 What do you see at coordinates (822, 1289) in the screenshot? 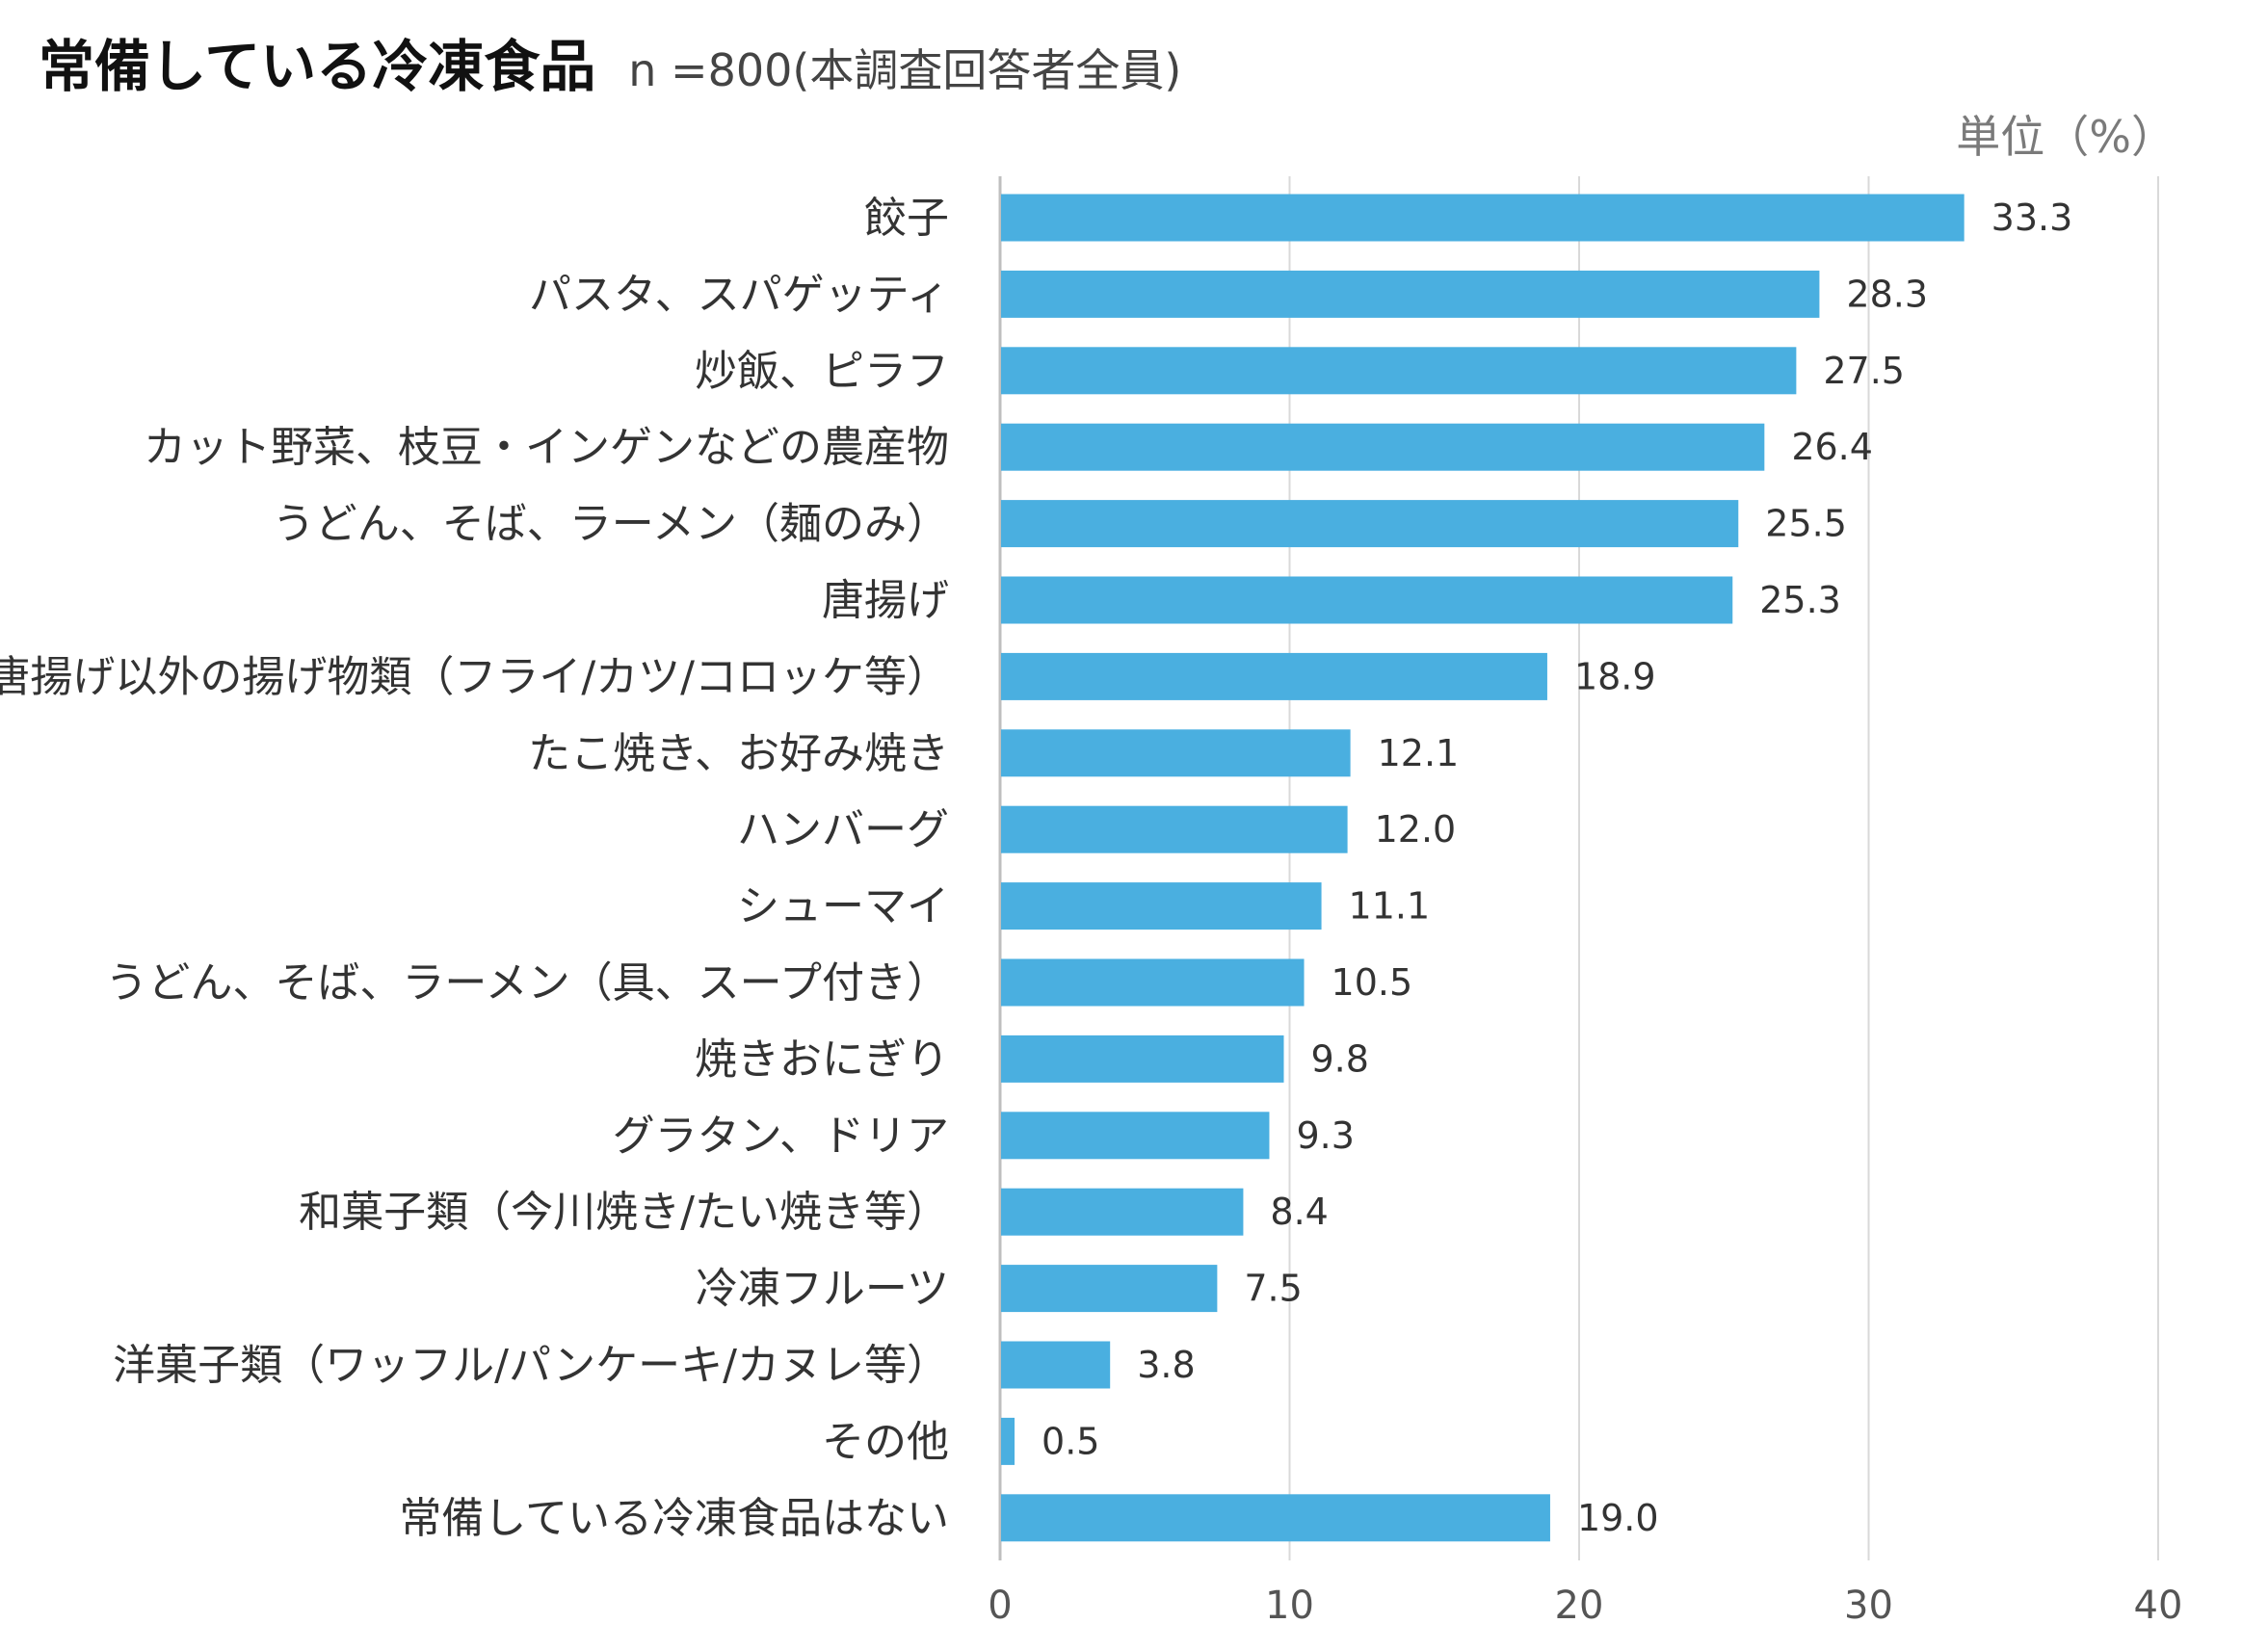
I see `category-label: 冷凍フルーツ` at bounding box center [822, 1289].